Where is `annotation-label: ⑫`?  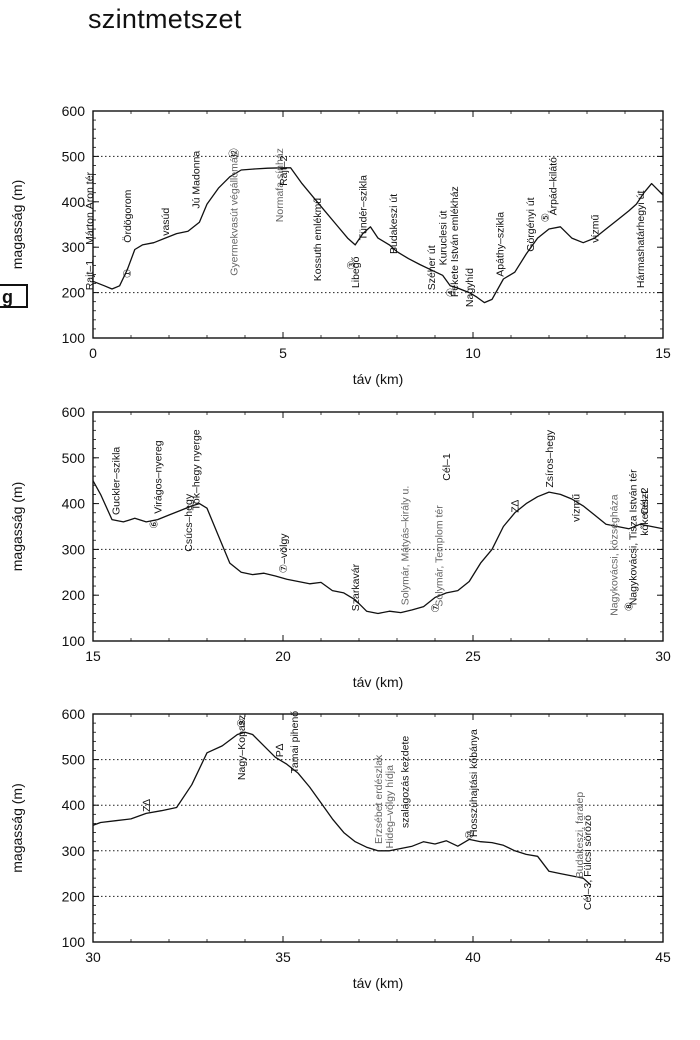
annotation-label: ⑫ is located at coordinates (234, 153).